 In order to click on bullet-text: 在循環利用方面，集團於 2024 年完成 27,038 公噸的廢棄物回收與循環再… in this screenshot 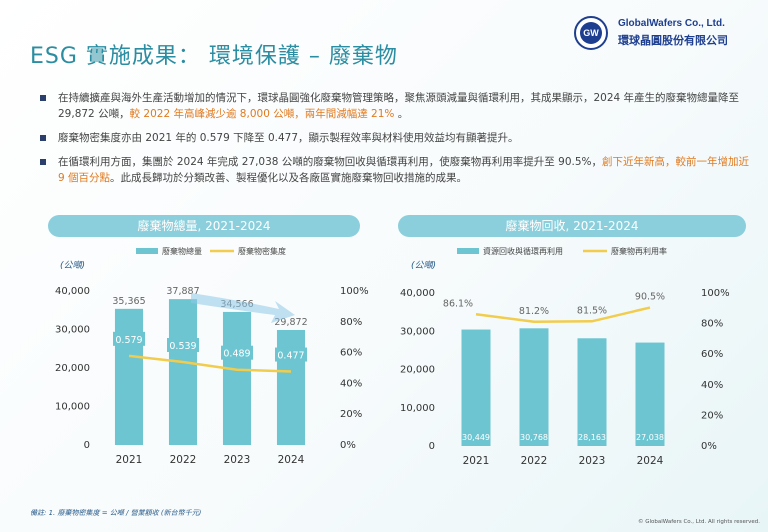, I will do `click(330, 162)`.